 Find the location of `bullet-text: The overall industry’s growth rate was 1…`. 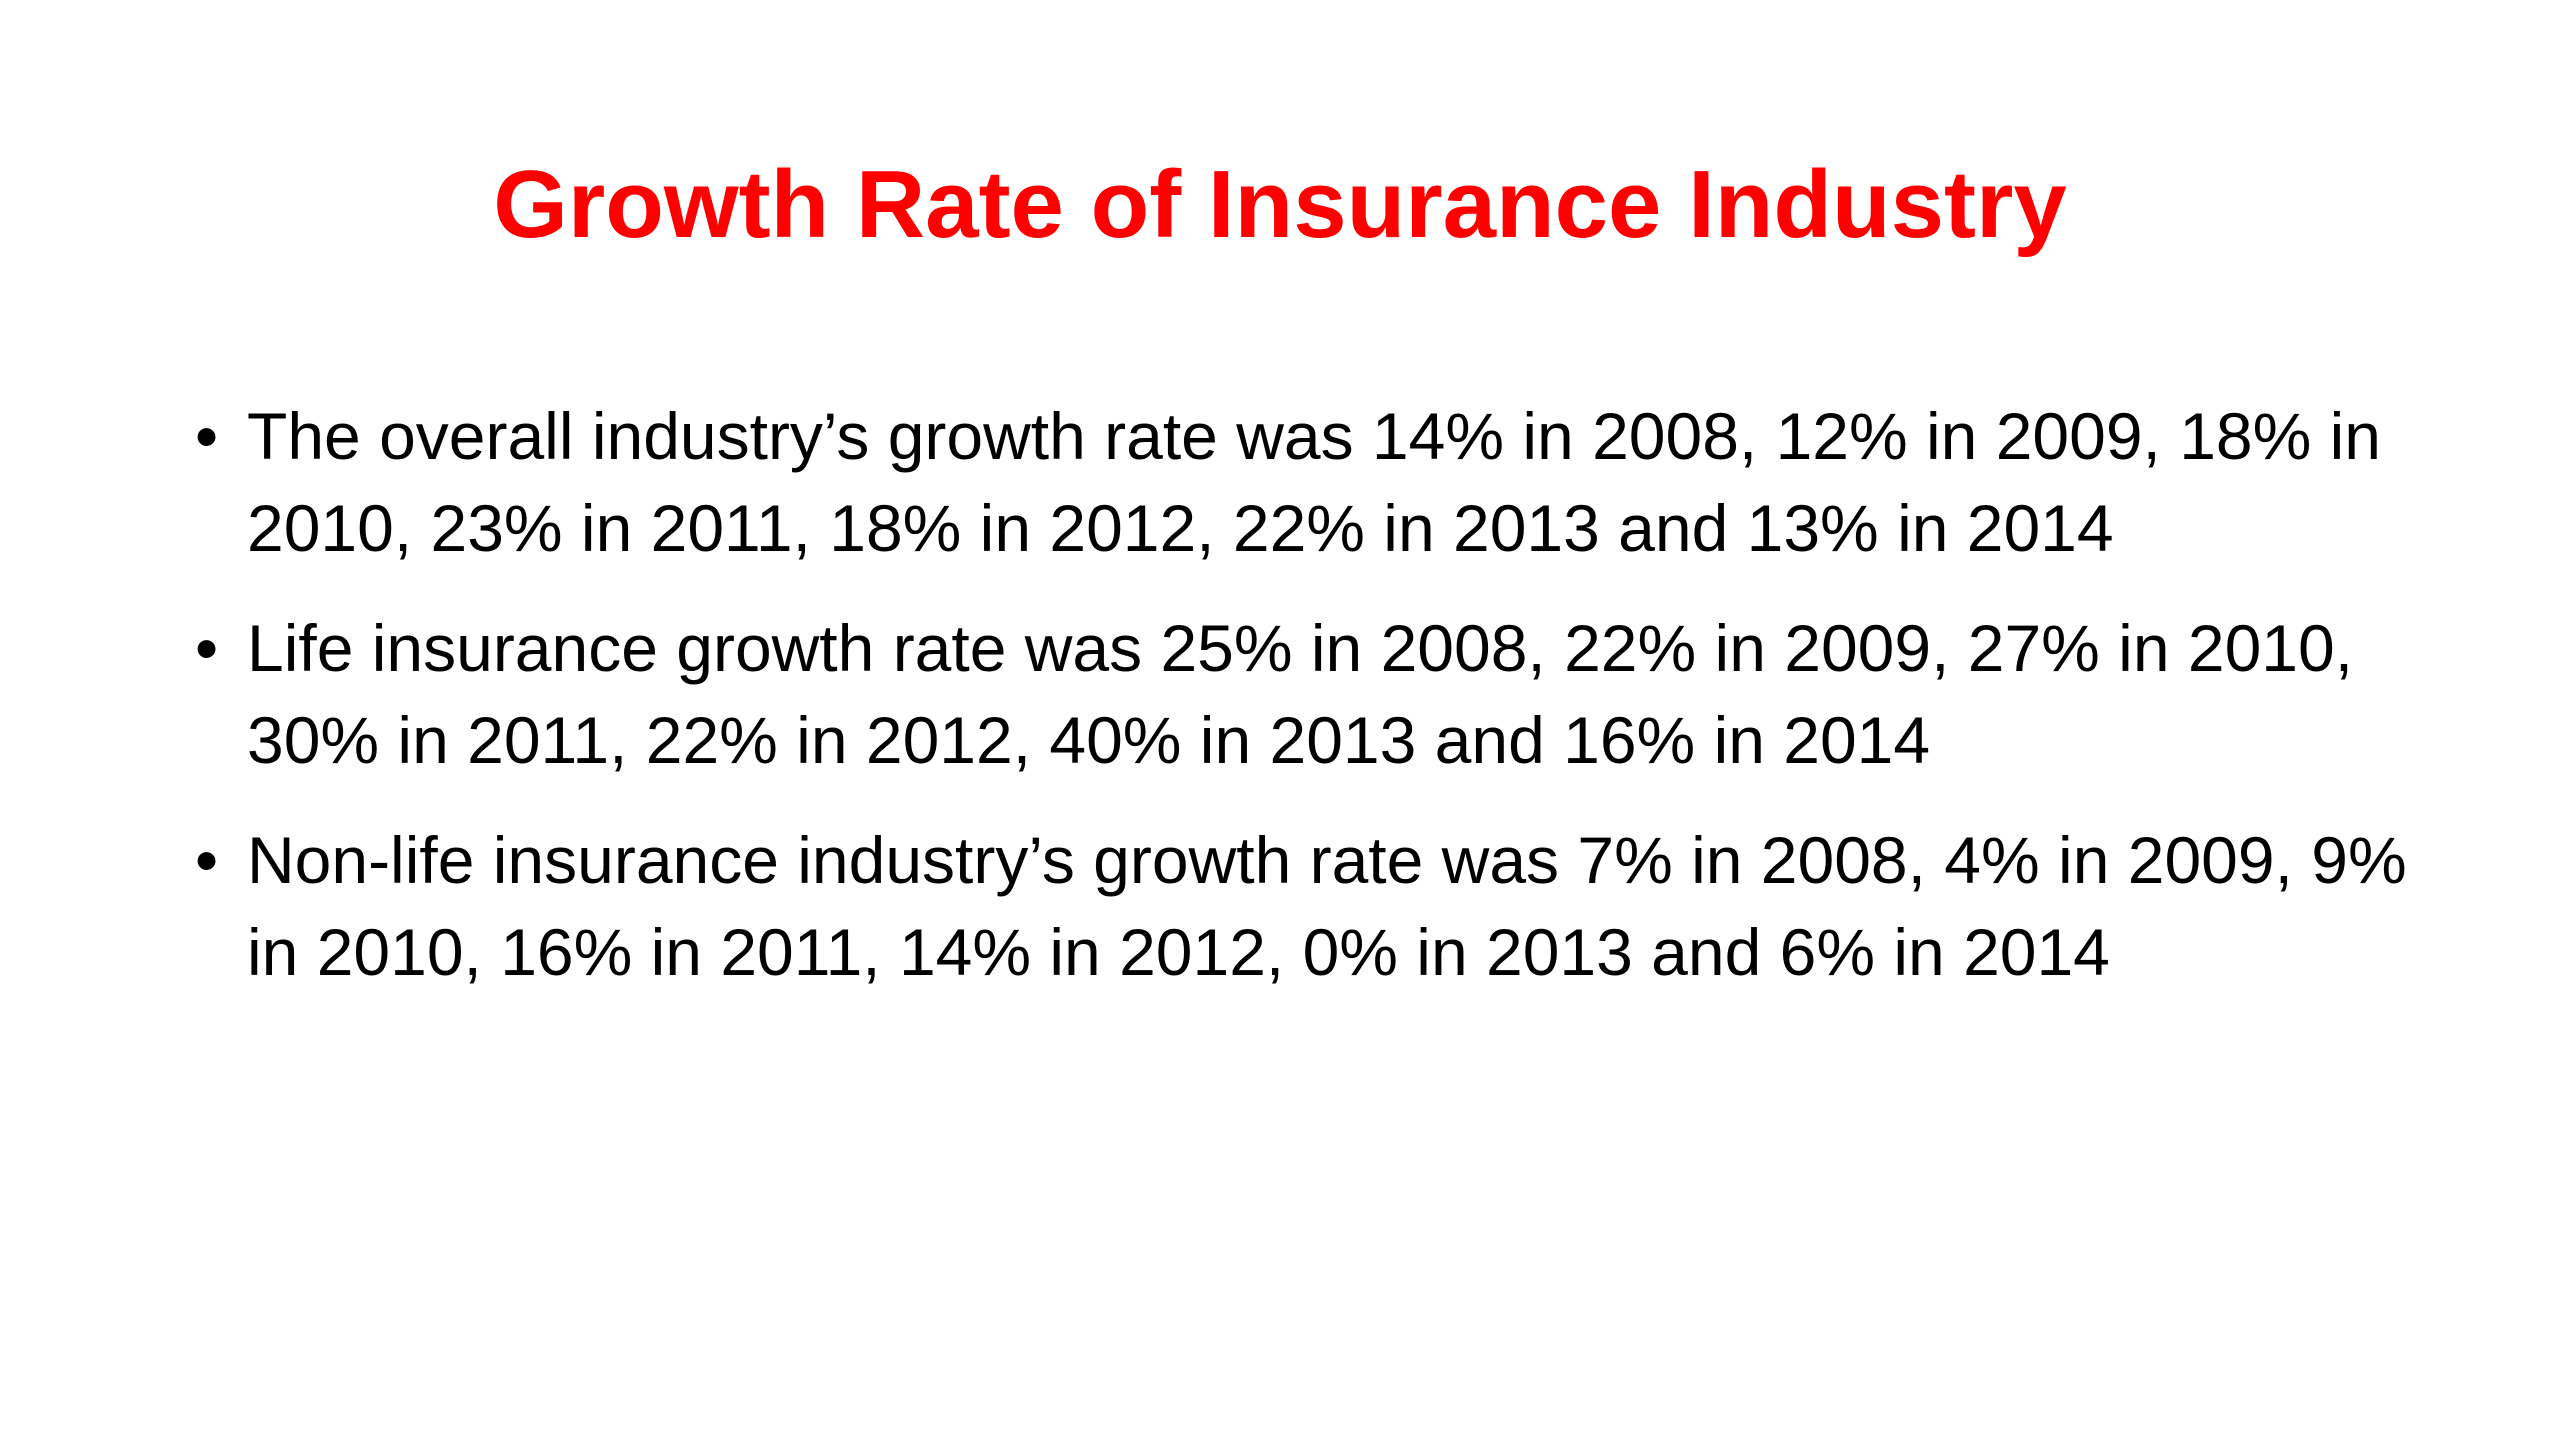

bullet-text: The overall industry’s growth rate was 1… is located at coordinates (1314, 482).